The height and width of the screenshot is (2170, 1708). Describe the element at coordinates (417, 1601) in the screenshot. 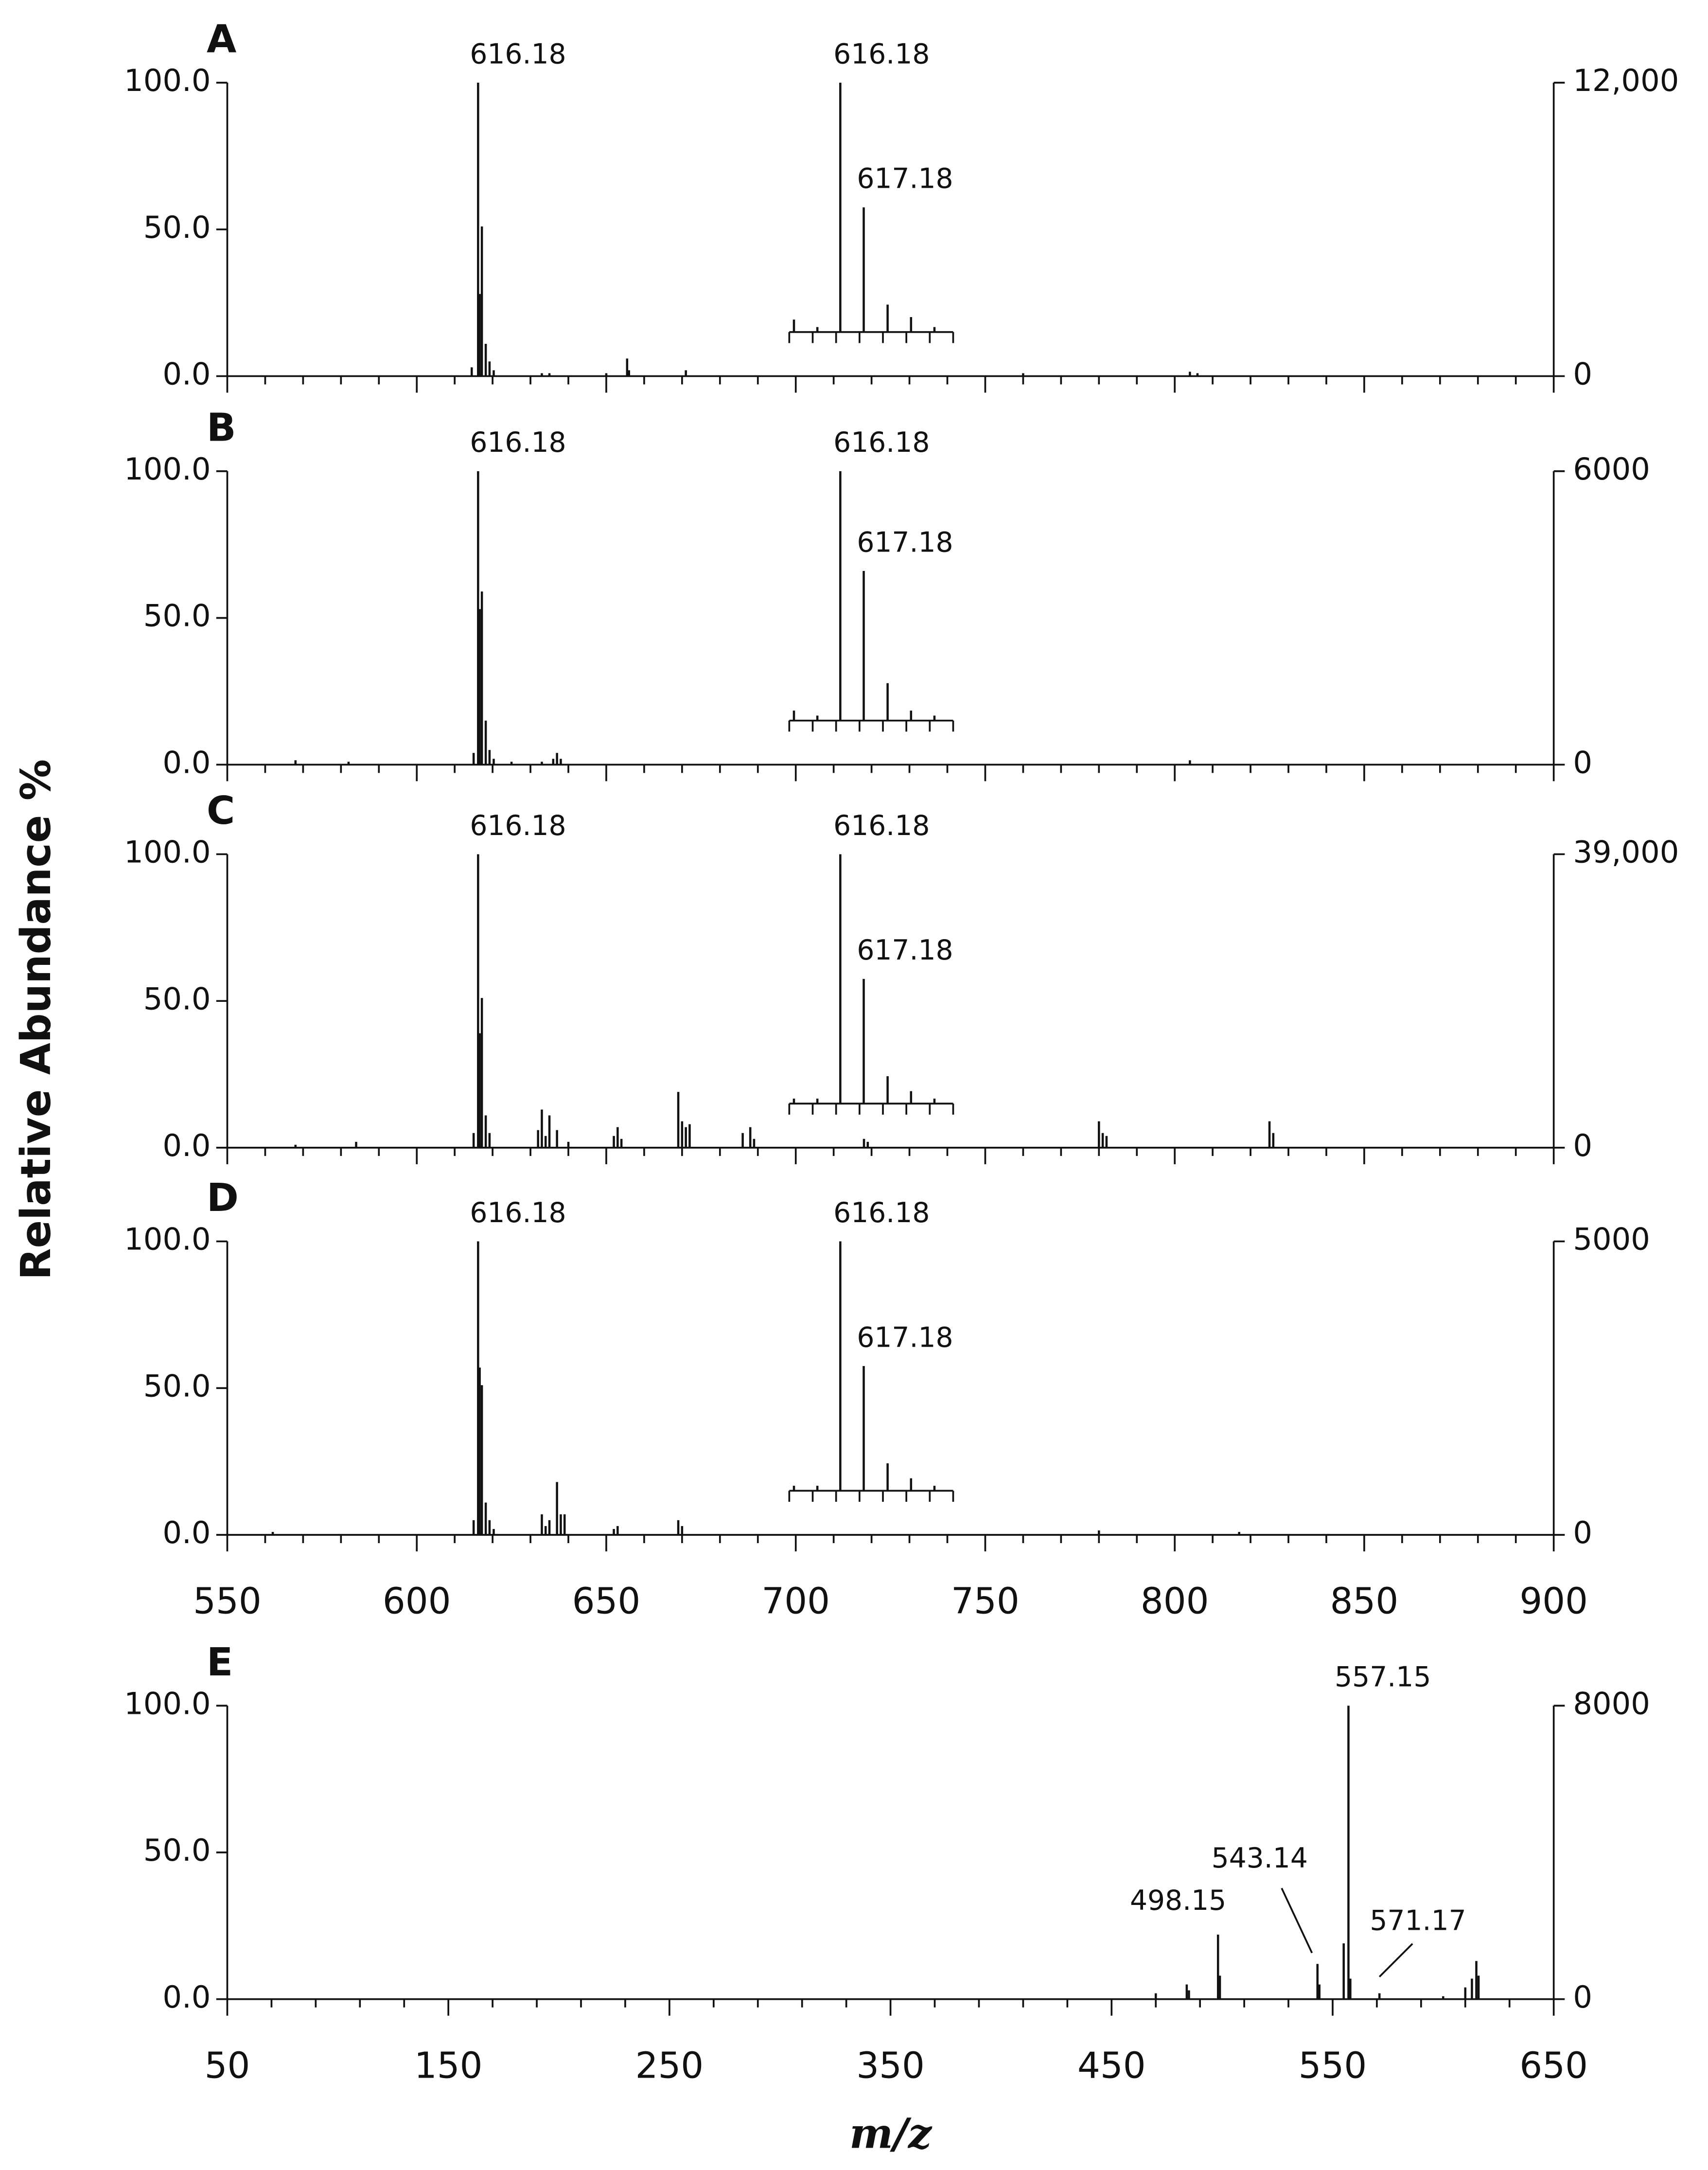

I see `x-tick-label: 600` at that location.